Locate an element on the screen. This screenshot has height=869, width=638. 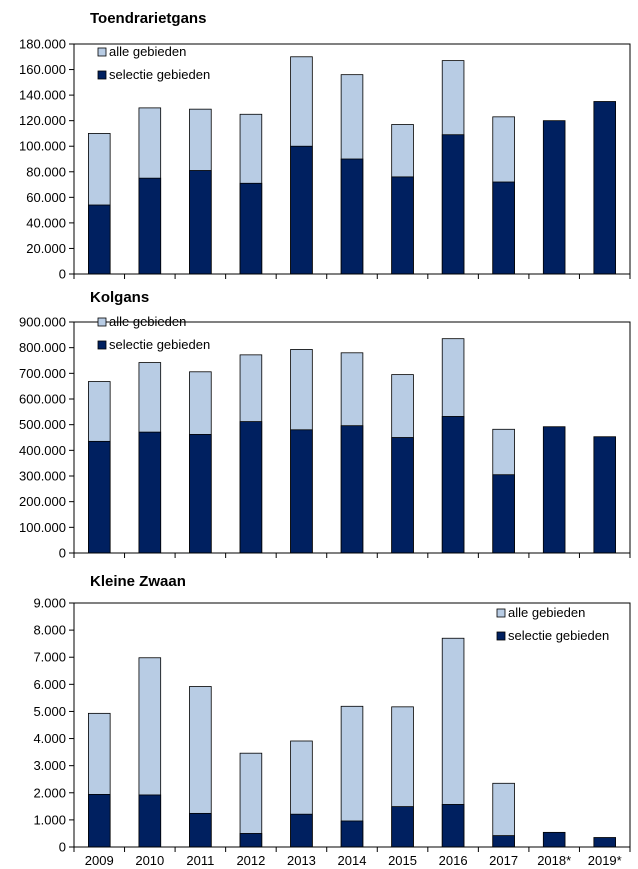
y-tick-label: 180.000 is located at coordinates (42, 44).